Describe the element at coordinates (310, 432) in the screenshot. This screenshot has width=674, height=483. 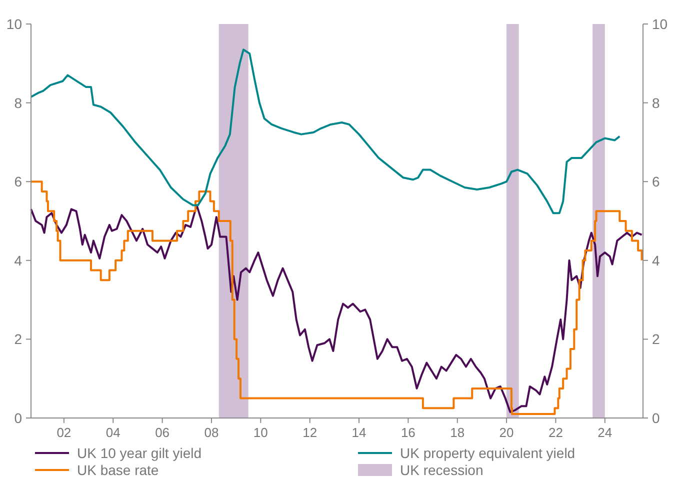
I see `x-tick-label: 12` at that location.